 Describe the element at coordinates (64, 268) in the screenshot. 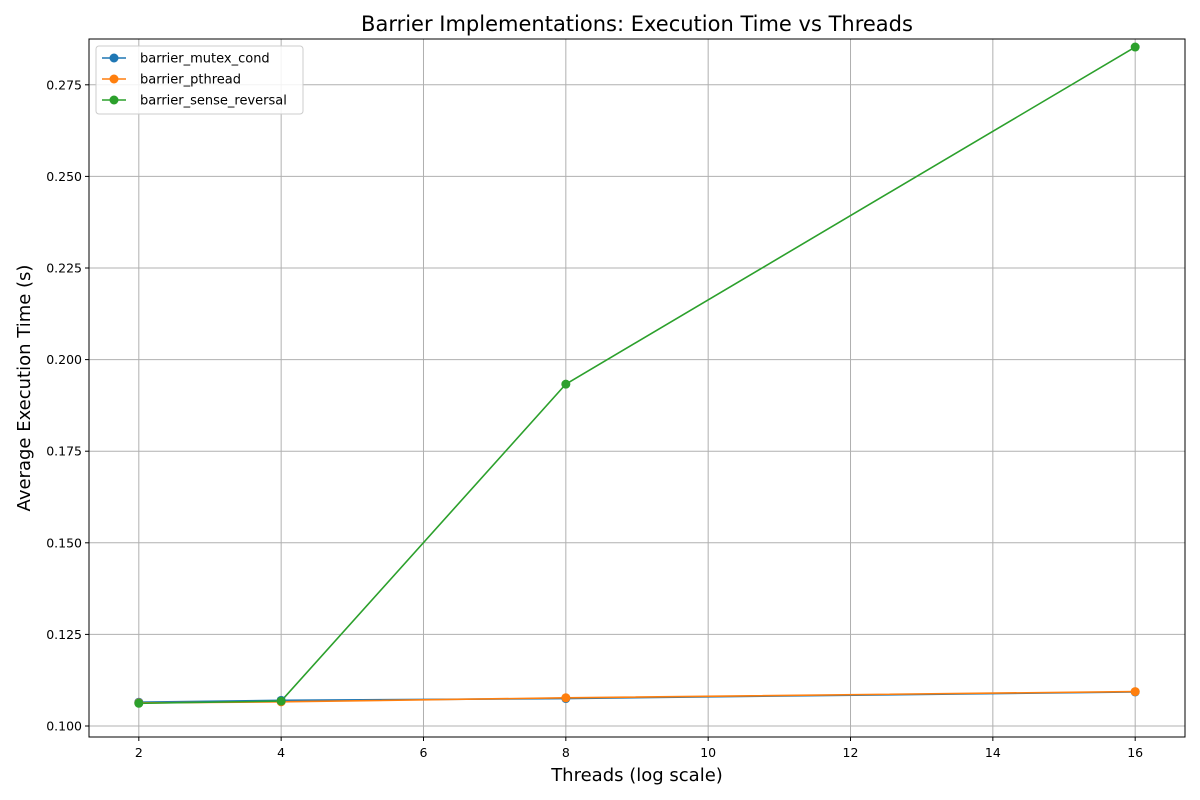

I see `y-tick-label: 0.225` at that location.